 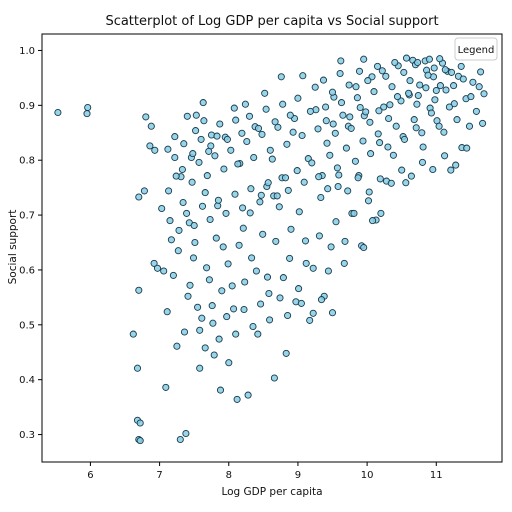 I want to click on legend-title: Legend, so click(x=476, y=50).